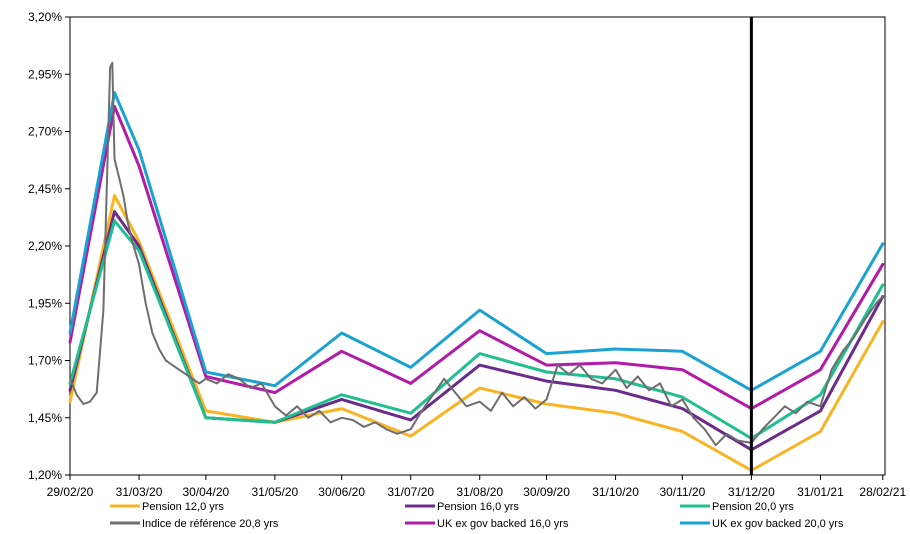  Describe the element at coordinates (70, 492) in the screenshot. I see `x-tick-label: 29/02/20` at that location.